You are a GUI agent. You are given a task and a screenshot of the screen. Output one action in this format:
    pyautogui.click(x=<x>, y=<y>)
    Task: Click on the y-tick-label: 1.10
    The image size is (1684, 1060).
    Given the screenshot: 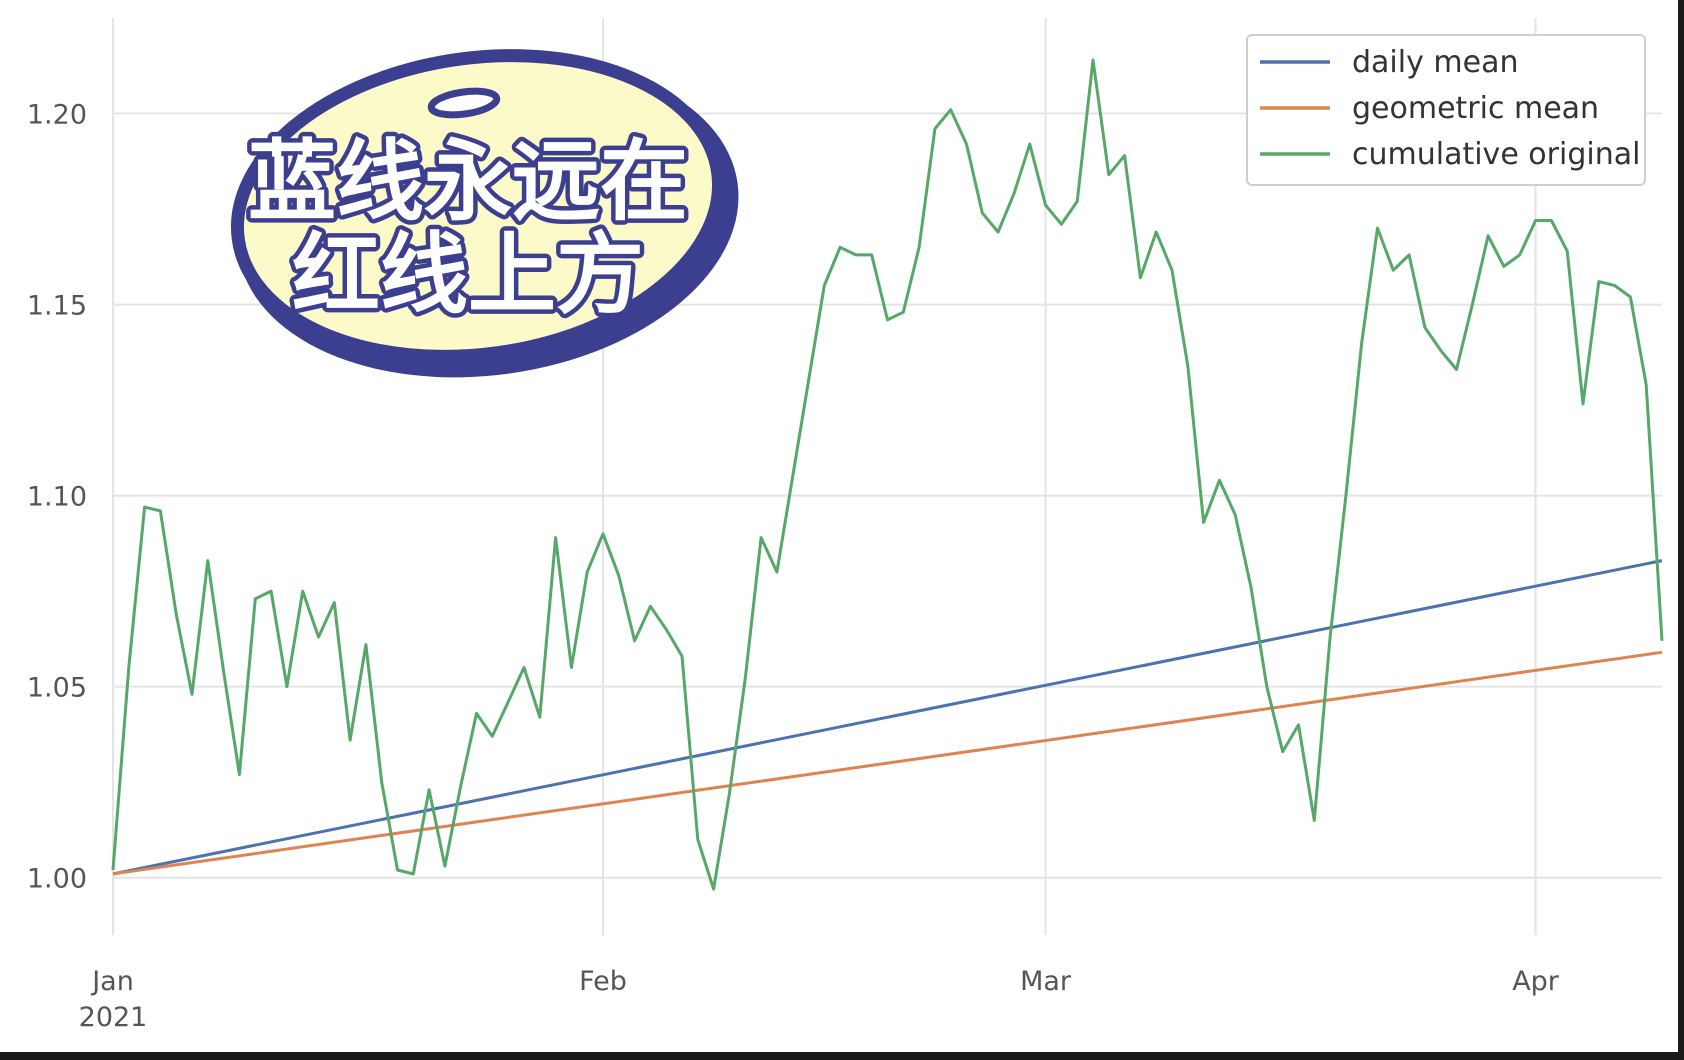 What is the action you would take?
    pyautogui.click(x=57, y=497)
    